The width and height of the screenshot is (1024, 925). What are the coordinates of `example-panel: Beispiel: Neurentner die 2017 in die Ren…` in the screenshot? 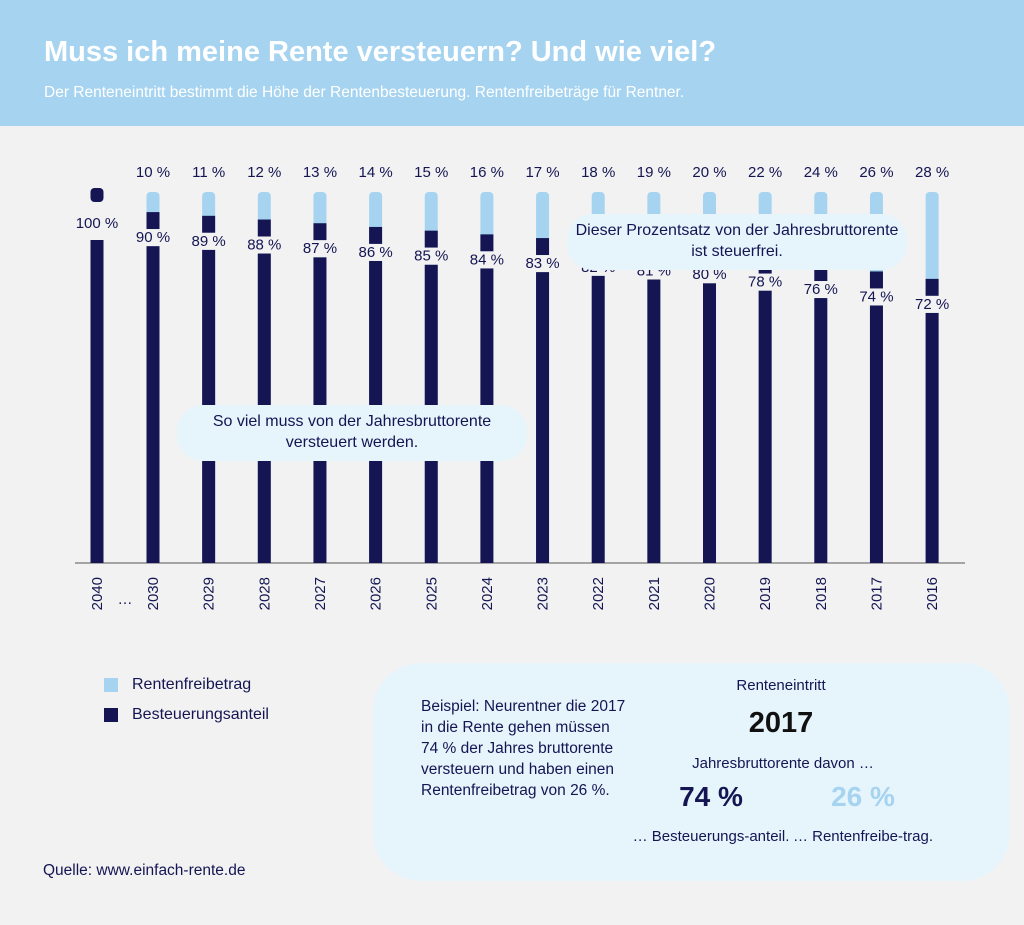 It's located at (691, 772).